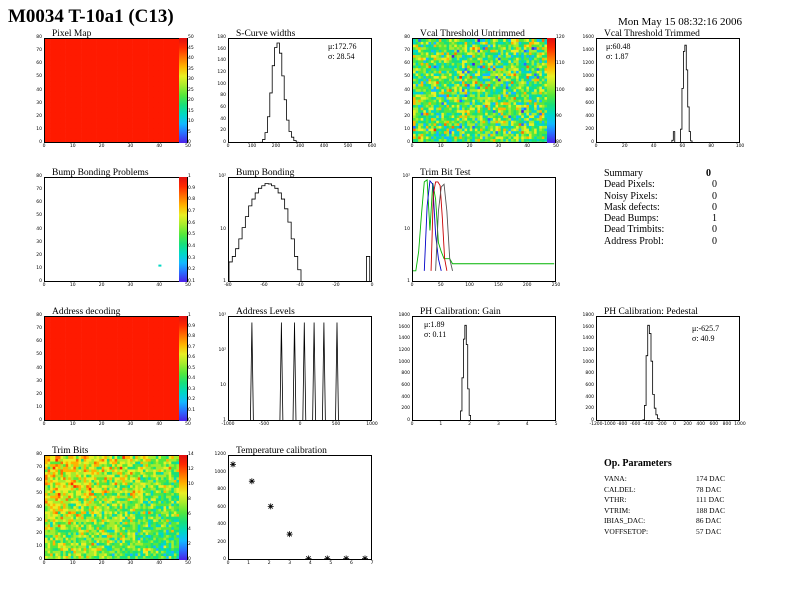 The width and height of the screenshot is (792, 612). What do you see at coordinates (632, 207) in the screenshot?
I see `summary-label: Mask defects:` at bounding box center [632, 207].